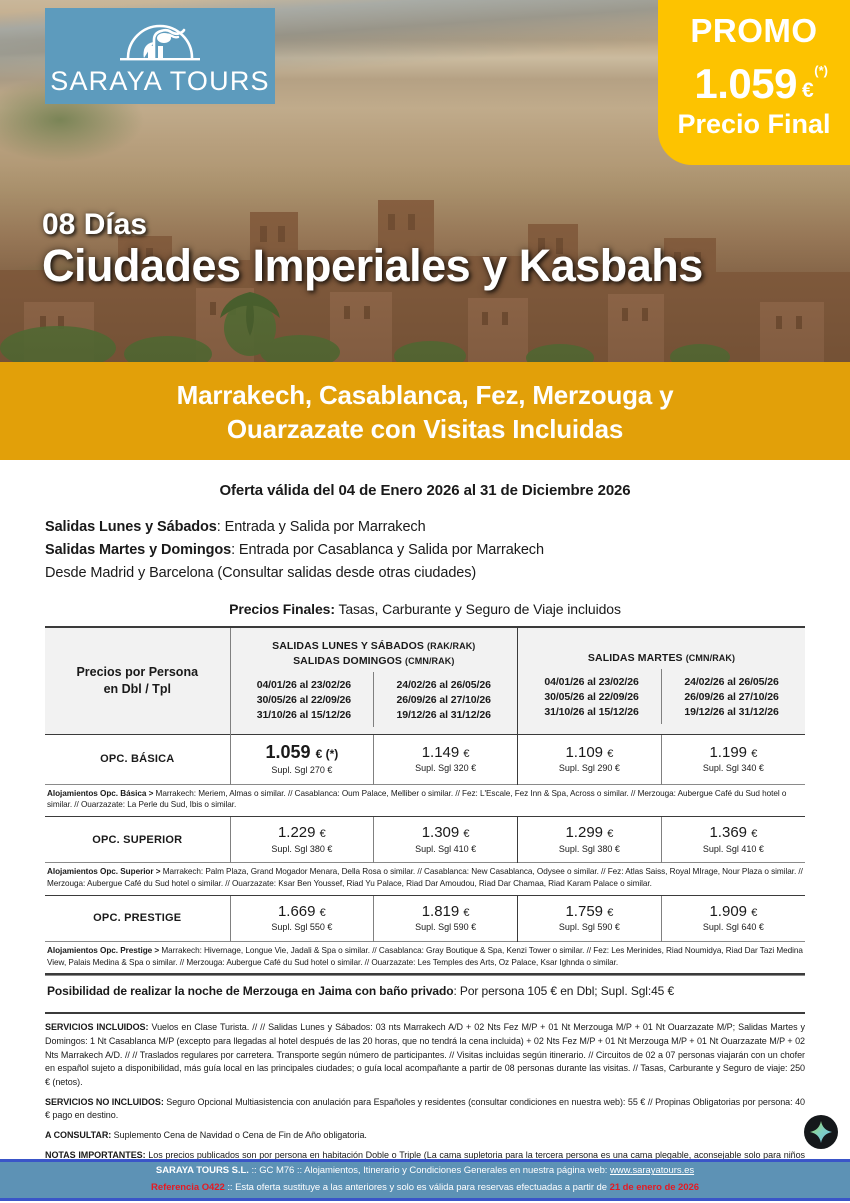  What do you see at coordinates (731, 711) in the screenshot?
I see `g2c2-date-3: 19/12/26 al 31/12/26` at bounding box center [731, 711].